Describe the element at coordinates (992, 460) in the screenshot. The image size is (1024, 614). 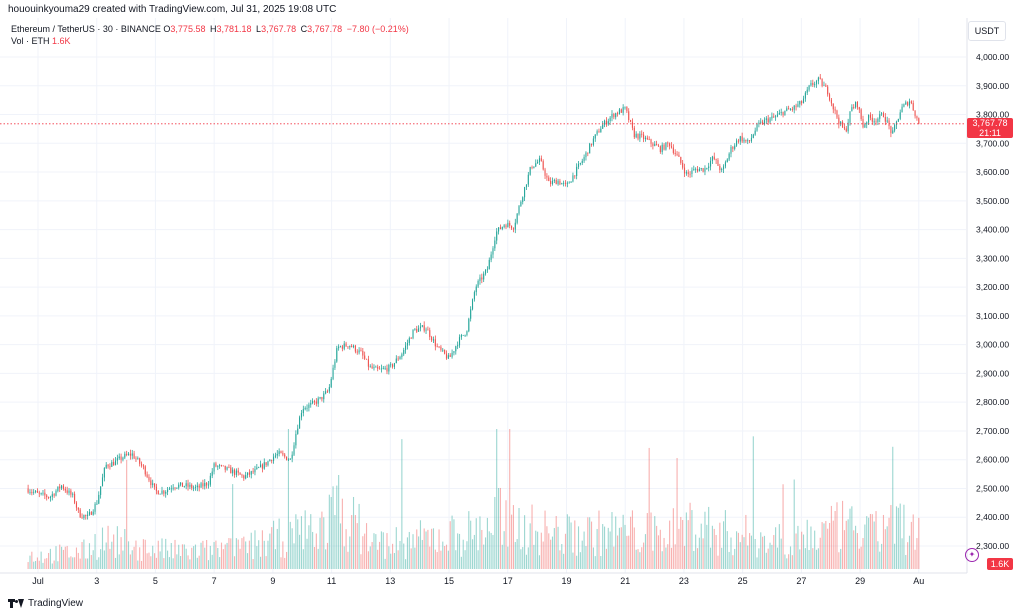
I see `y-tick-label: 2,600.00` at that location.